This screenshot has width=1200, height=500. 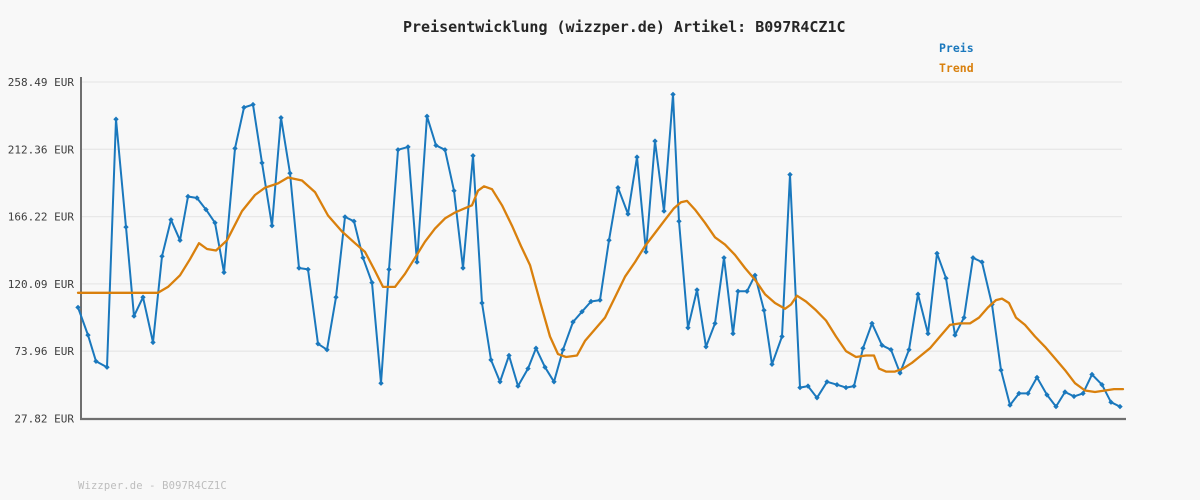 What do you see at coordinates (956, 48) in the screenshot?
I see `legend-item-preis: Preis` at bounding box center [956, 48].